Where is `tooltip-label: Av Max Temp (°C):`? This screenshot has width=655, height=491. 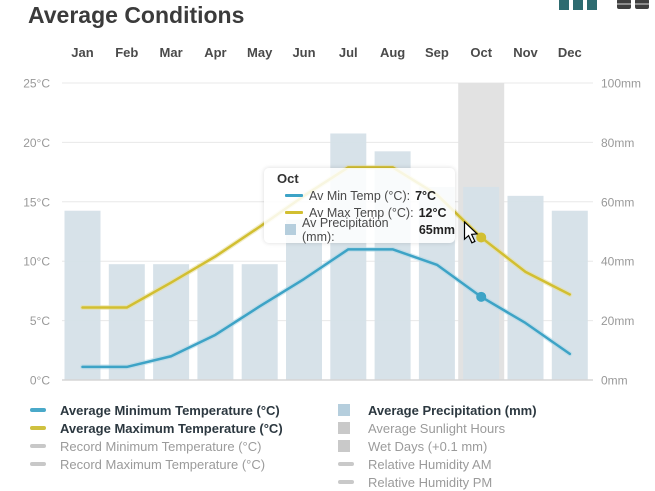 tooltip-label: Av Max Temp (°C): is located at coordinates (361, 212).